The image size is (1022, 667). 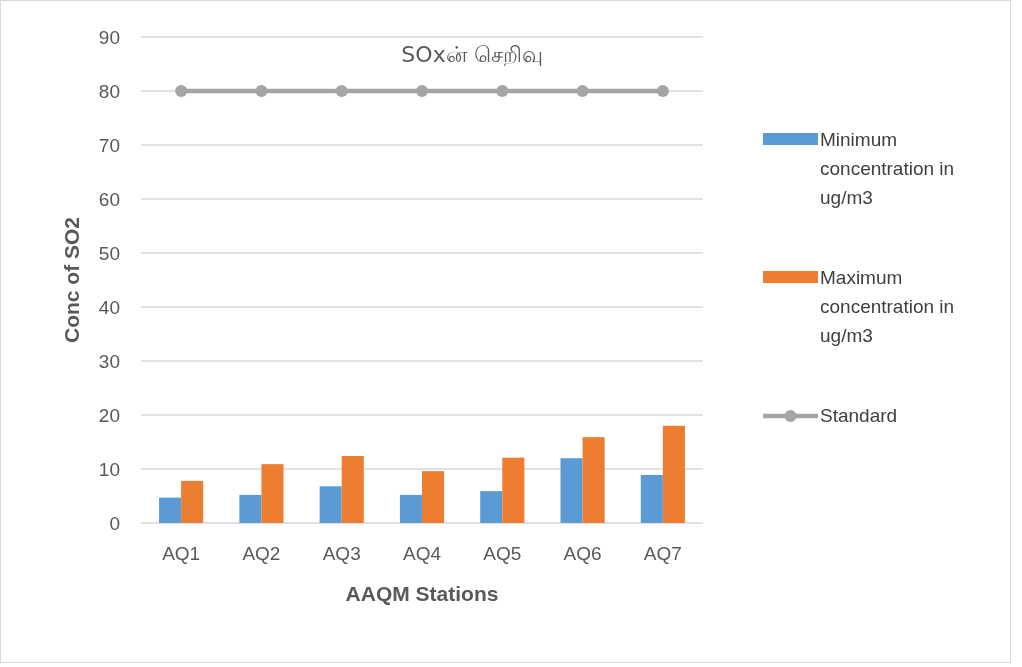 What do you see at coordinates (341, 553) in the screenshot?
I see `x-tick-label: AQ3` at bounding box center [341, 553].